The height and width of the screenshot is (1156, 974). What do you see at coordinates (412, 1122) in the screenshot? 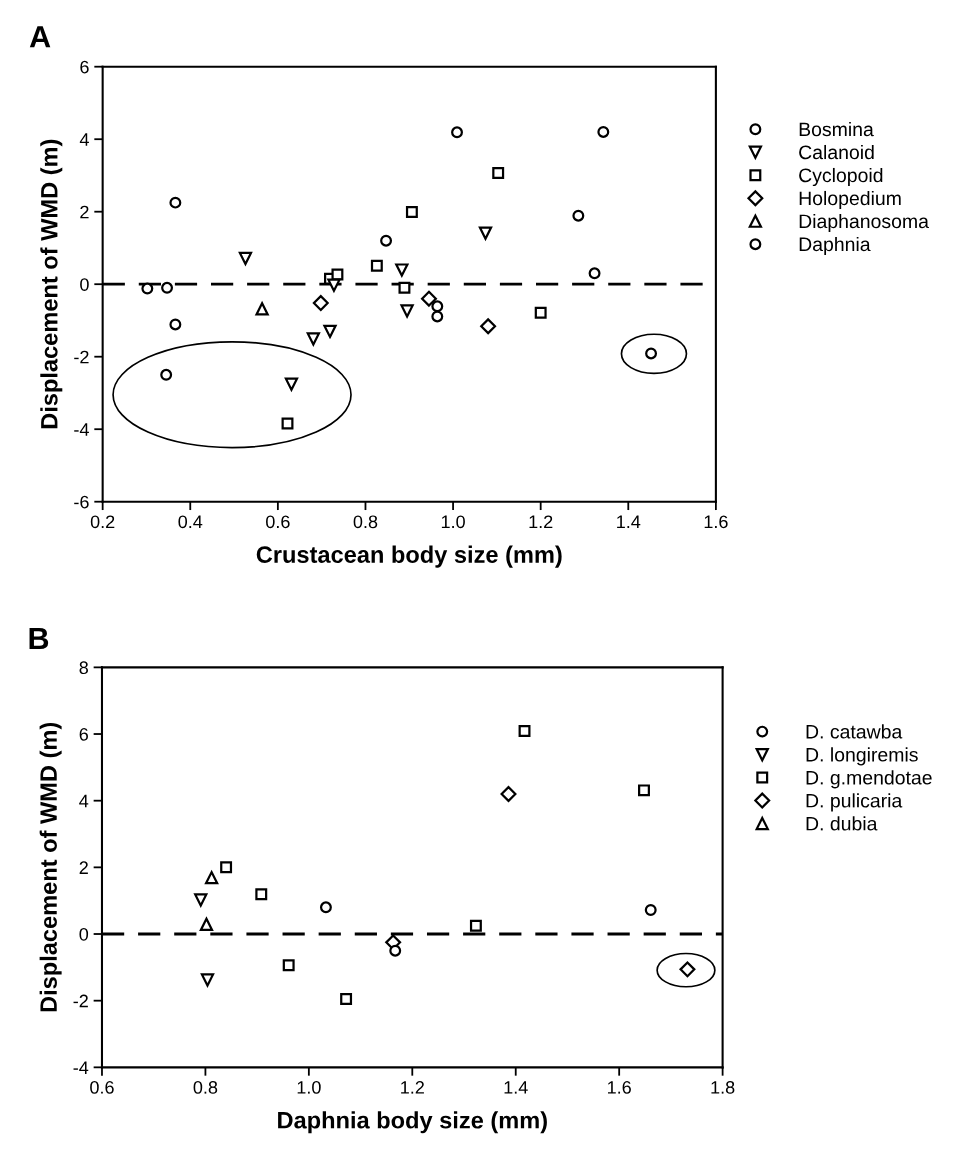
I see `x-axis-title: Daphnia body size (mm)` at bounding box center [412, 1122].